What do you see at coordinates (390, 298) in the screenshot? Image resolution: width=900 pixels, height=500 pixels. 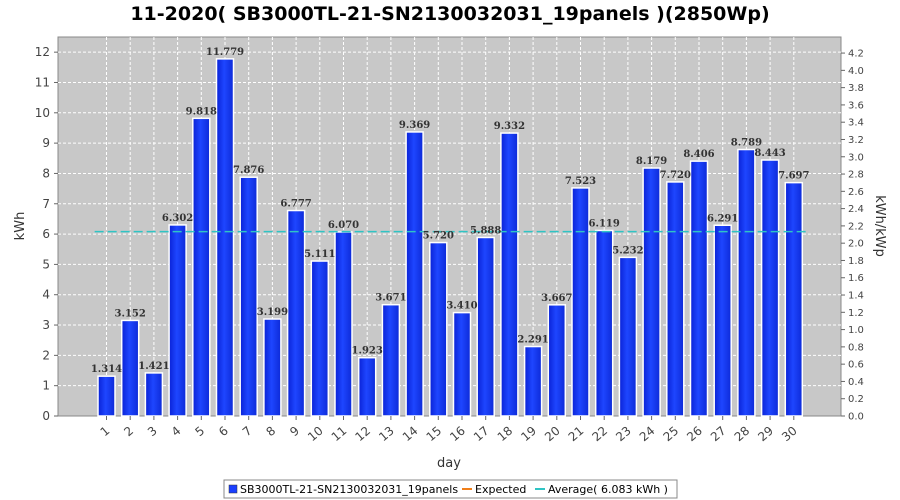 I see `data-label: 3.671` at bounding box center [390, 298].